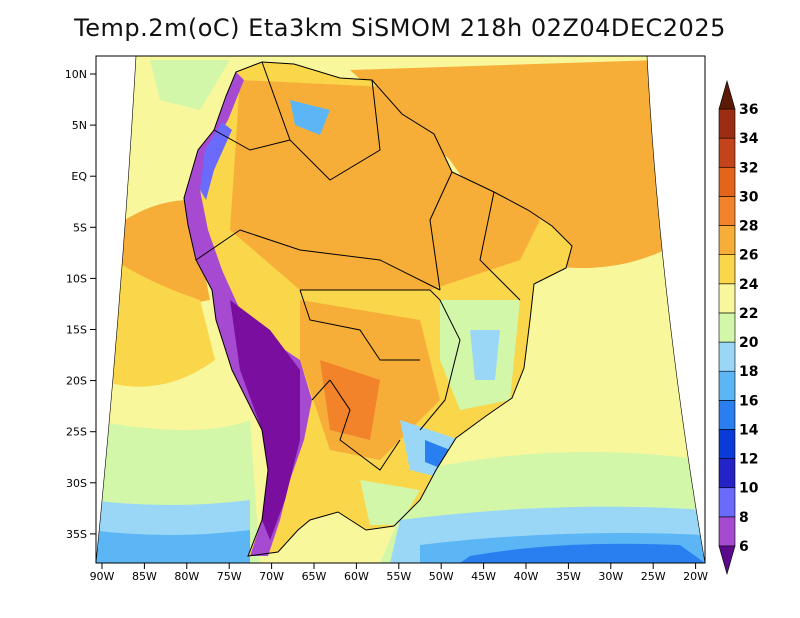 This screenshot has width=800, height=618. What do you see at coordinates (748, 110) in the screenshot?
I see `colorbar-label: 36` at bounding box center [748, 110].